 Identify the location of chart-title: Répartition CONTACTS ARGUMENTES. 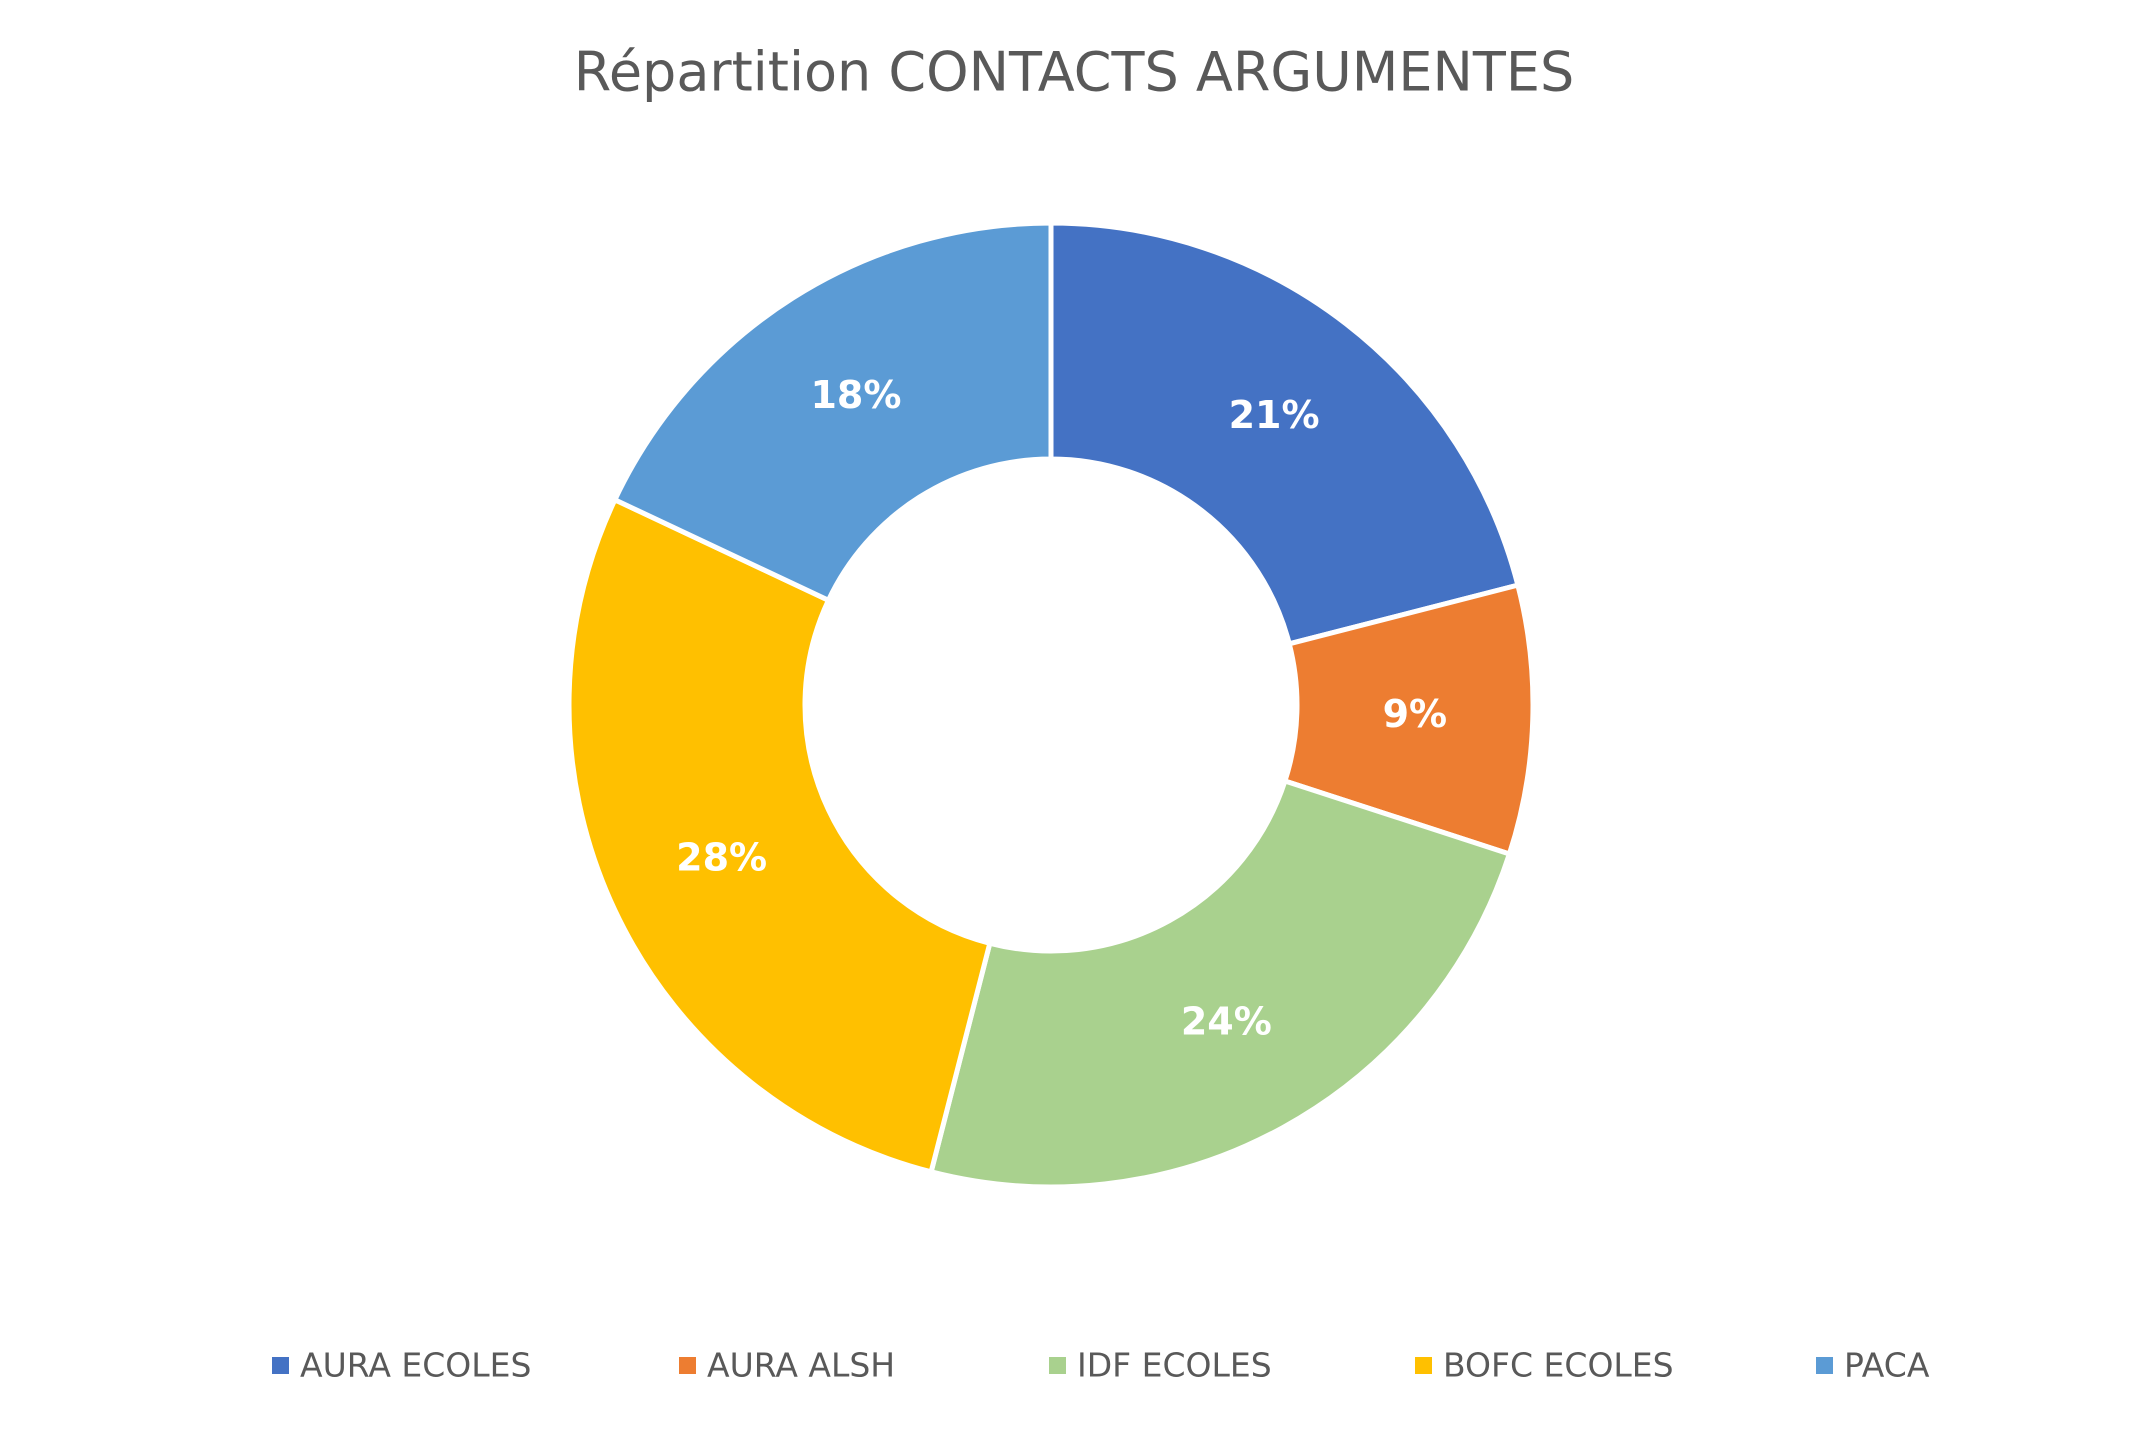
(1074, 72).